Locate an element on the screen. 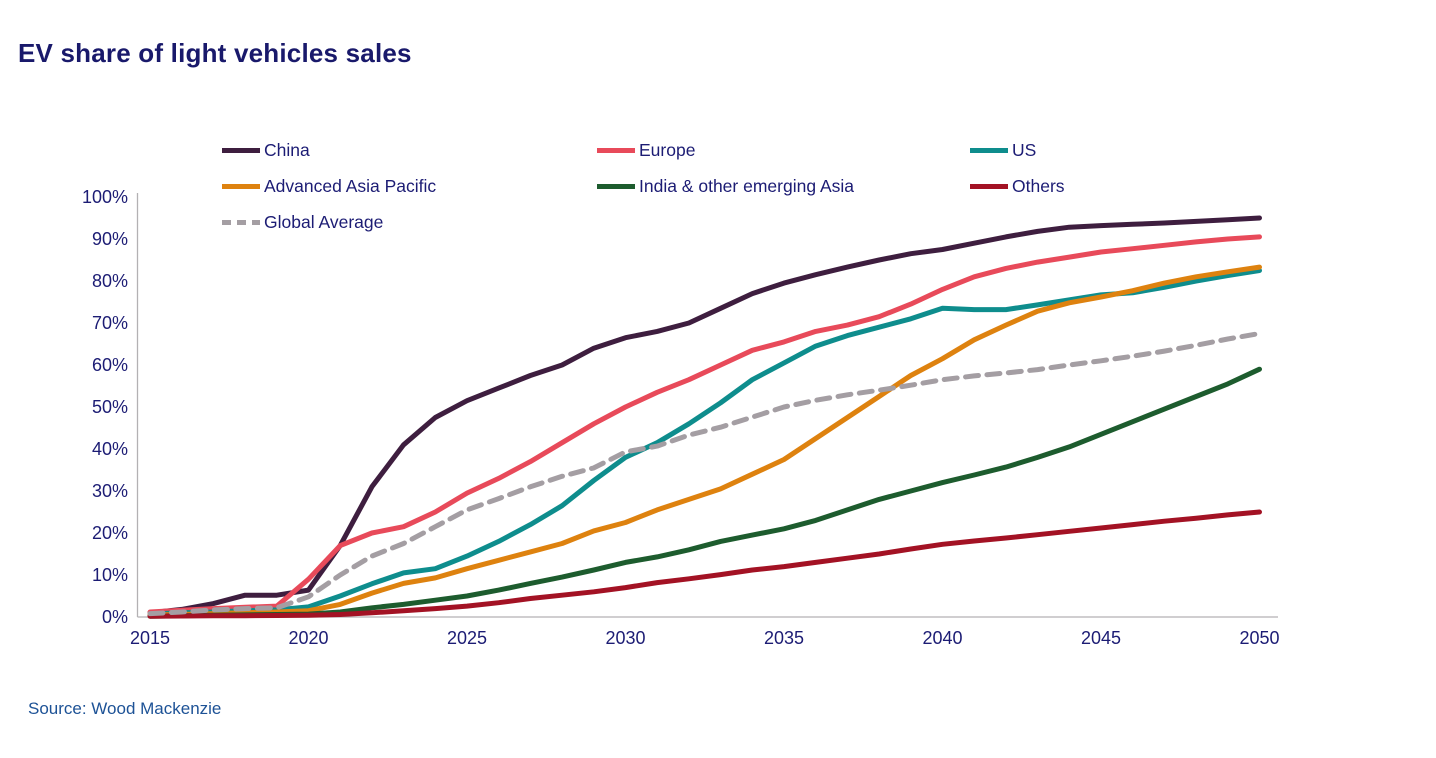  x-tick-label: 2045 is located at coordinates (1101, 638).